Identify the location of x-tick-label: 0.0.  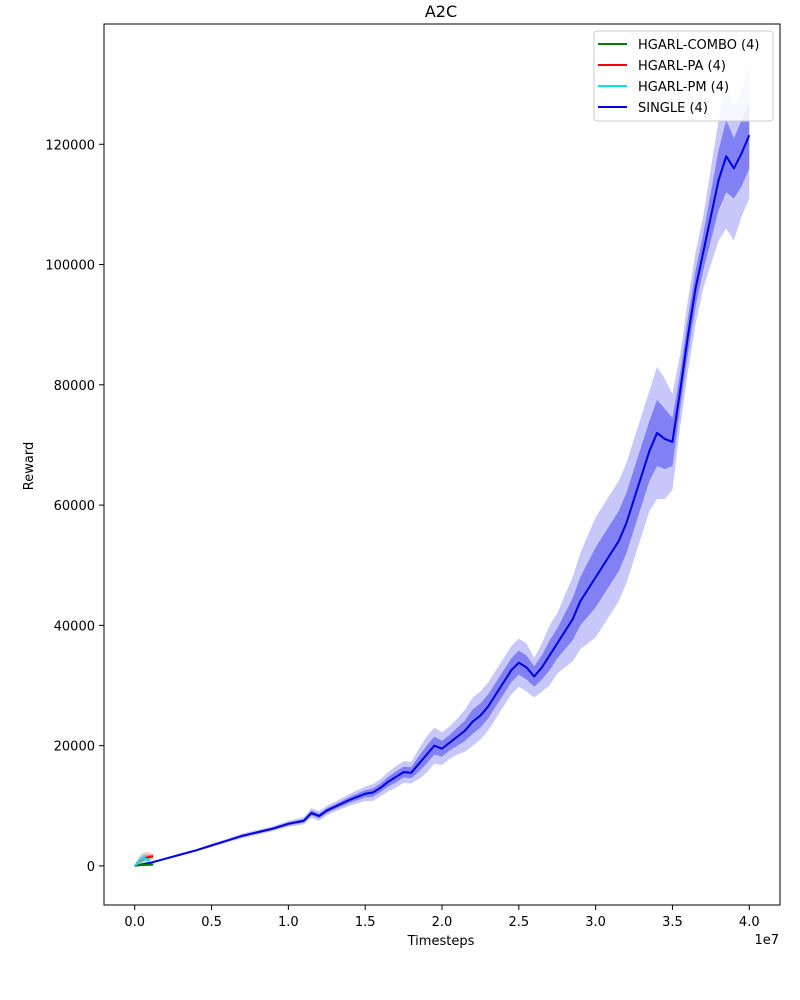
(134, 922).